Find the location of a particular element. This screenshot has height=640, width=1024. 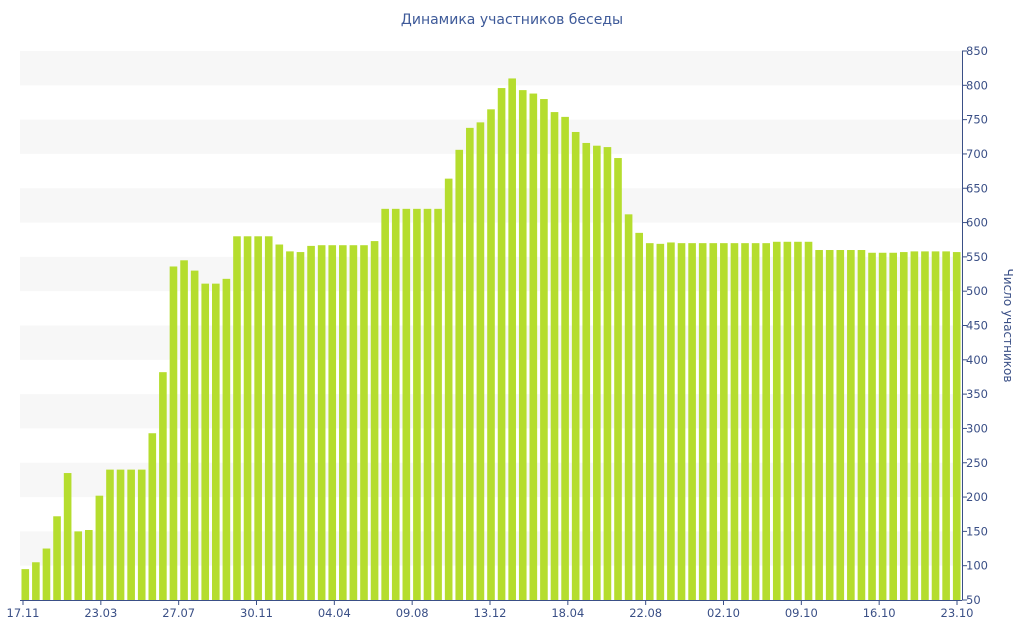

y-tick-label: 550 is located at coordinates (977, 257).